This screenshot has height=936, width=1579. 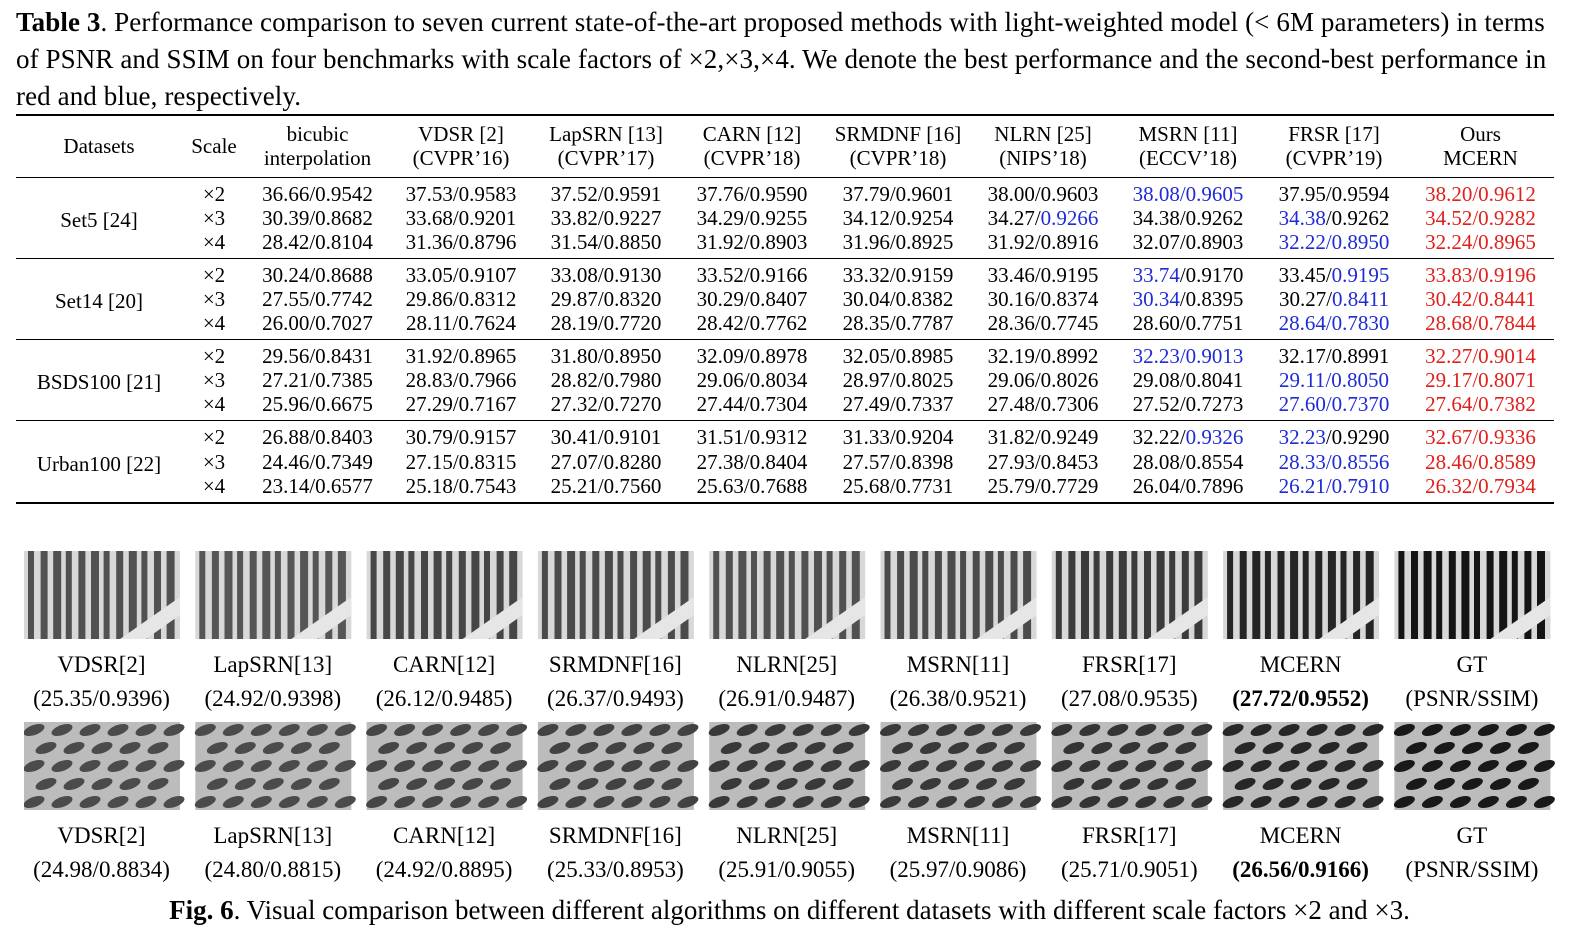 I want to click on figure-label: SRMDNF[16] (26.37/0.9493), so click(x=615, y=682).